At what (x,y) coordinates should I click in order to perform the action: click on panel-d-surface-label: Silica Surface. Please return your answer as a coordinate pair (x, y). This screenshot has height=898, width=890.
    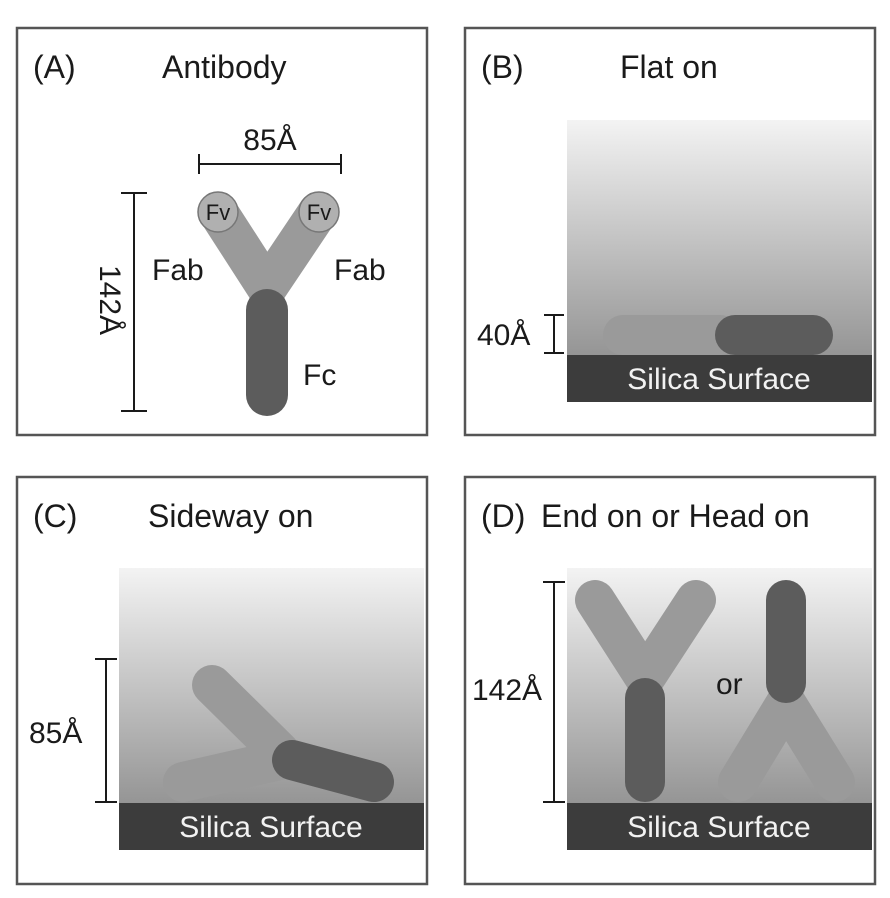
    Looking at the image, I should click on (718, 827).